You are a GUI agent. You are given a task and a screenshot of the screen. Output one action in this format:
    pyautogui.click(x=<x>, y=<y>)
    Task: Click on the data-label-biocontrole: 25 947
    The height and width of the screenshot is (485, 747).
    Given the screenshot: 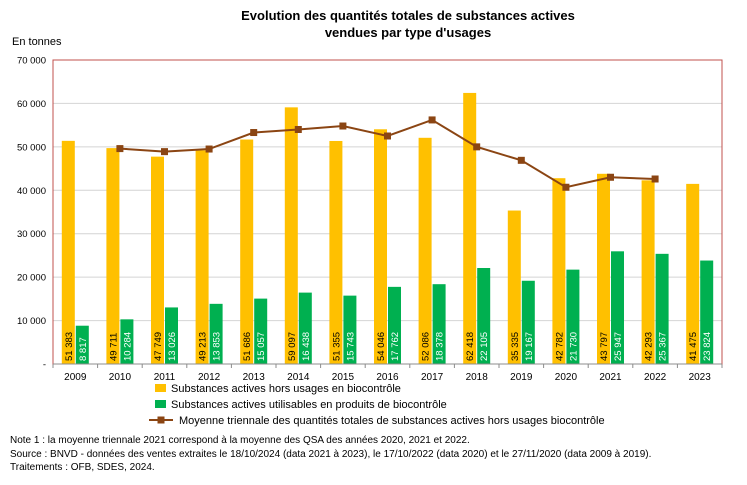 What is the action you would take?
    pyautogui.click(x=618, y=346)
    